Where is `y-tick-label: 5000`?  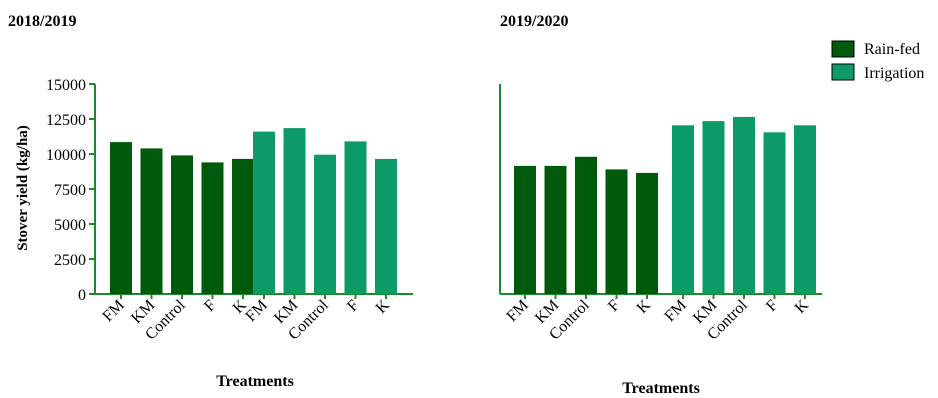 y-tick-label: 5000 is located at coordinates (70, 225).